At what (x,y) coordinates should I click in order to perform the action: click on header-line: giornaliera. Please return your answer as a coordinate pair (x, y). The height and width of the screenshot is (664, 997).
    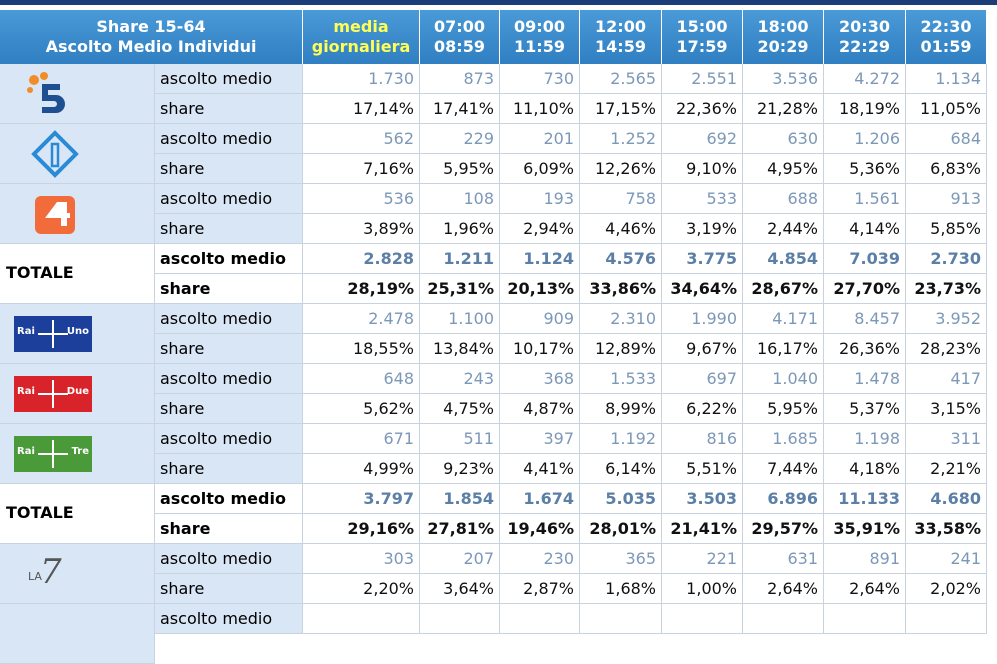
    Looking at the image, I should click on (361, 46).